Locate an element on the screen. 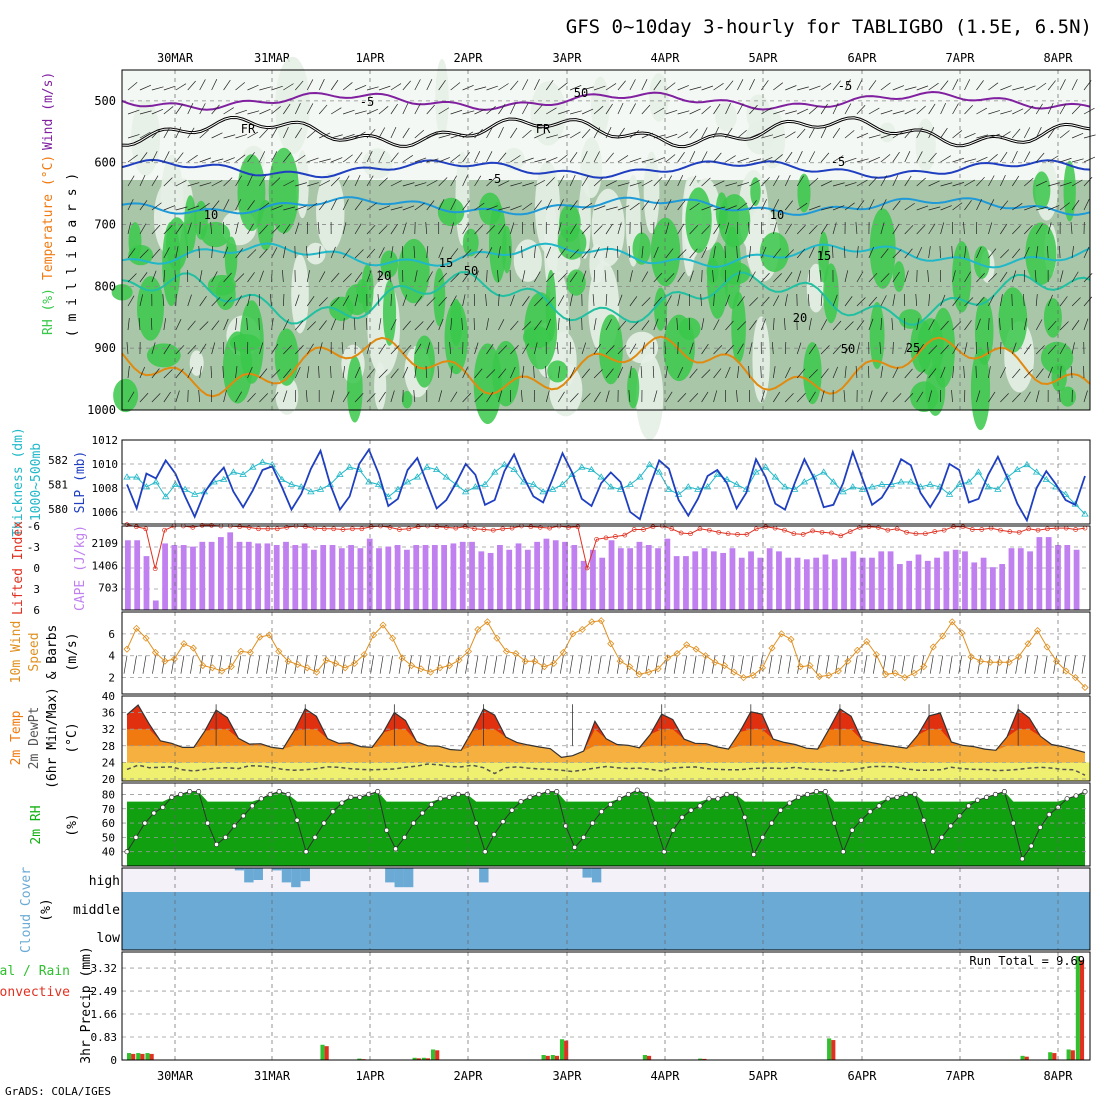 This screenshot has width=1100, height=1100. date-label-bottom: 5APR is located at coordinates (764, 1076).